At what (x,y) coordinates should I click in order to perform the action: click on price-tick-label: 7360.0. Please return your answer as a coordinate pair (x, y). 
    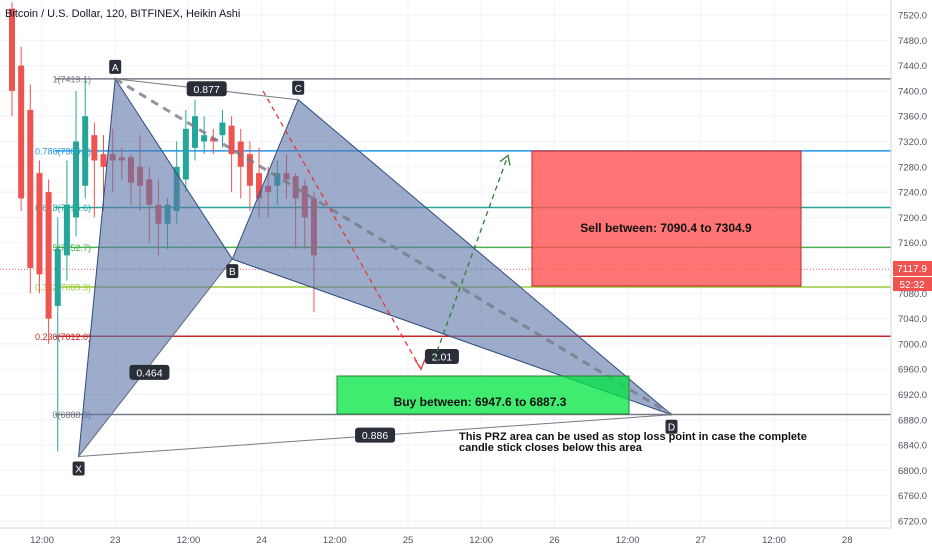
    Looking at the image, I should click on (912, 117).